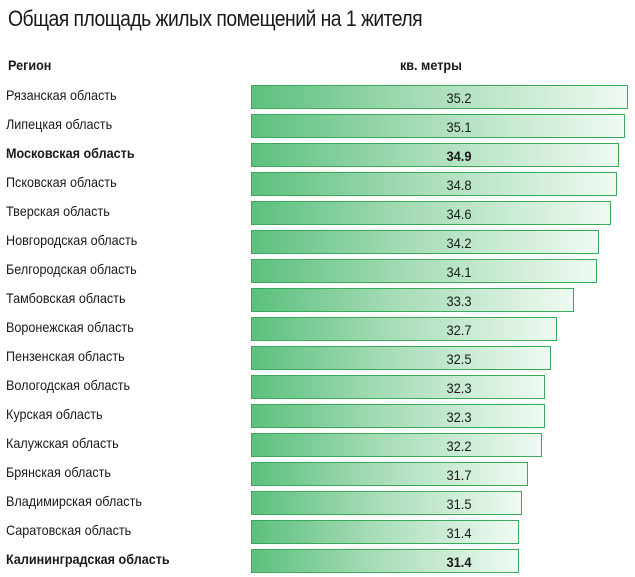 This screenshot has width=635, height=577. What do you see at coordinates (459, 127) in the screenshot?
I see `value-label: 35.1` at bounding box center [459, 127].